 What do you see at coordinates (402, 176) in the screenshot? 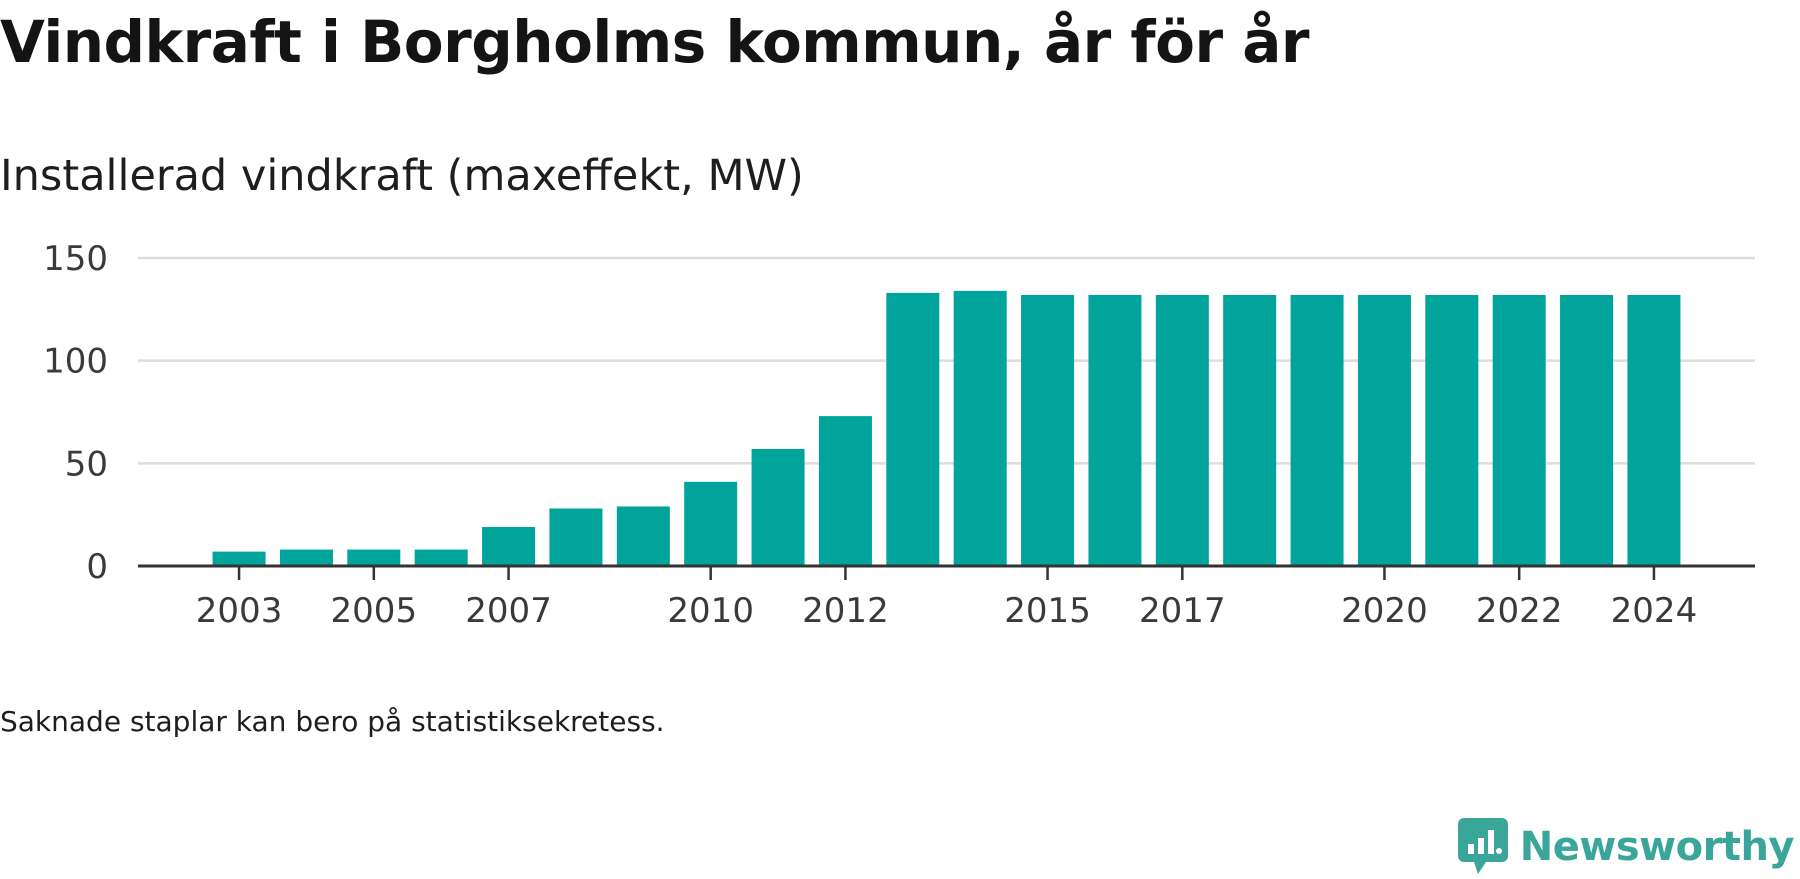
I see `chart-subtitle: Installerad vindkraft (maxeffekt, MW)` at bounding box center [402, 176].